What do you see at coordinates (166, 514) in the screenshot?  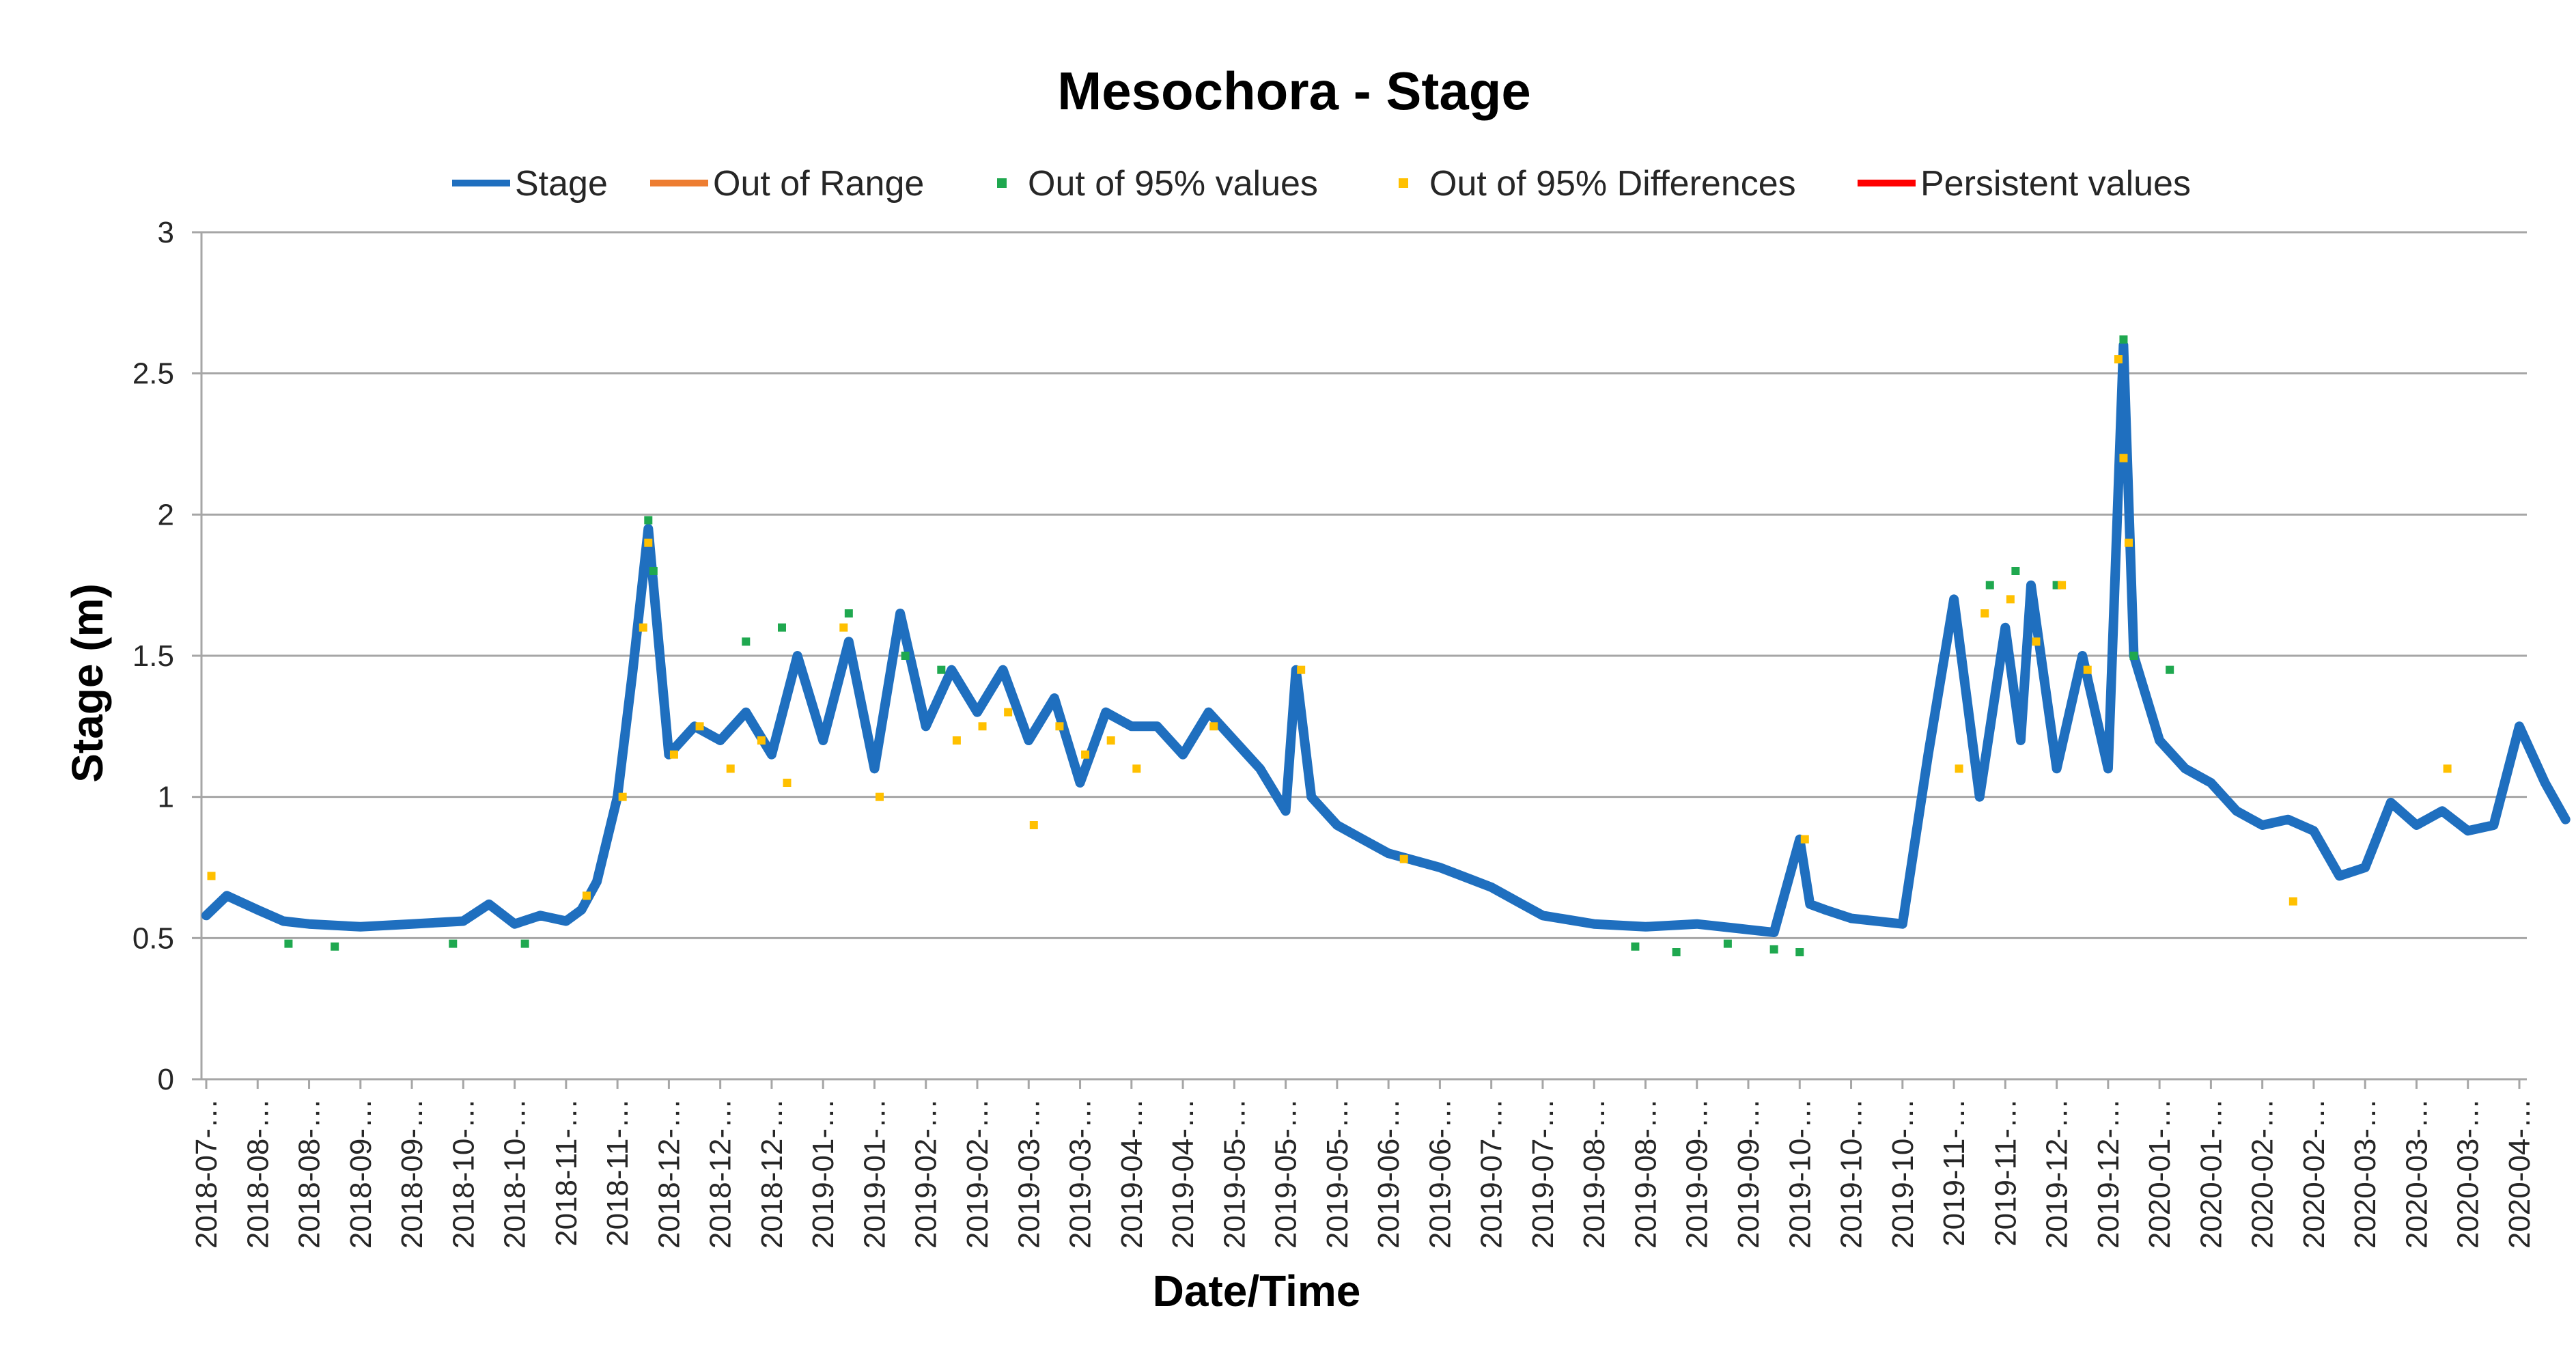 I see `y-tick-label-4: 2` at bounding box center [166, 514].